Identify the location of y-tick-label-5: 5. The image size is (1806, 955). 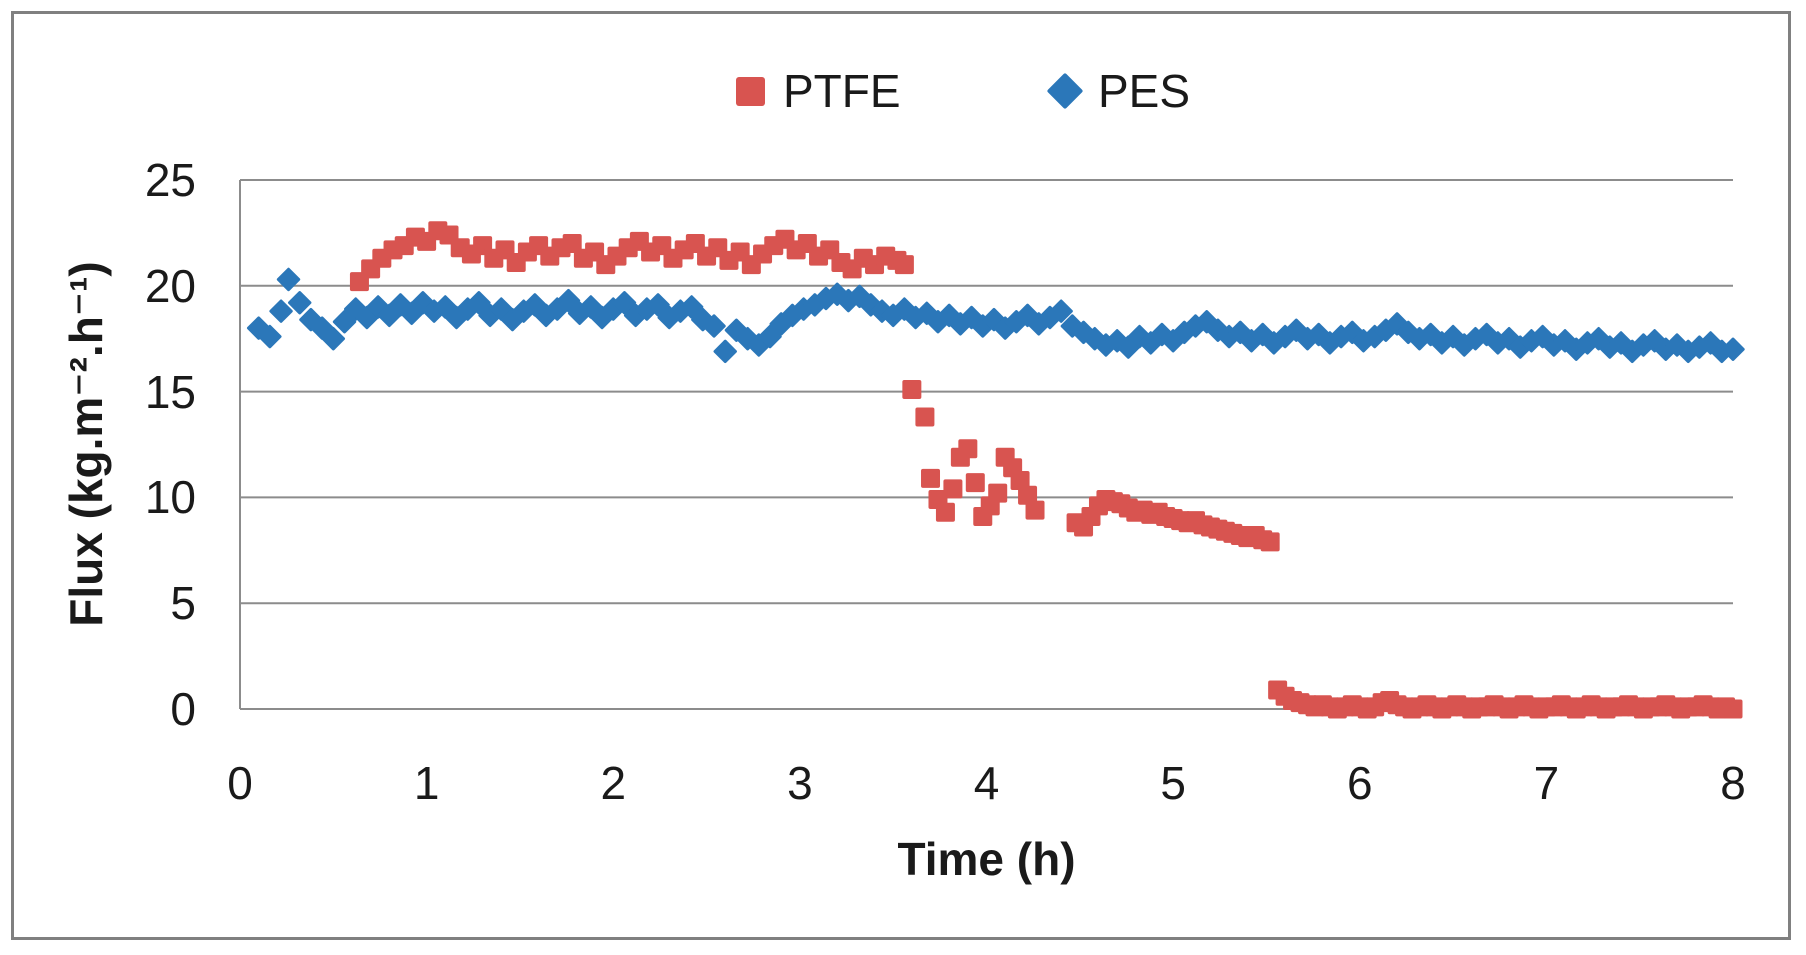
(183, 603).